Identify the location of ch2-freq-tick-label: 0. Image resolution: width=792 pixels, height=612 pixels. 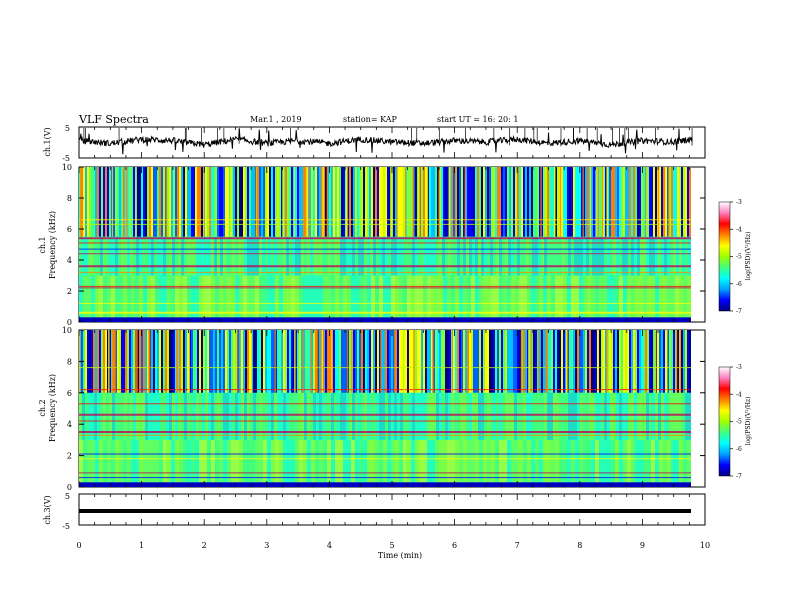
(69, 487).